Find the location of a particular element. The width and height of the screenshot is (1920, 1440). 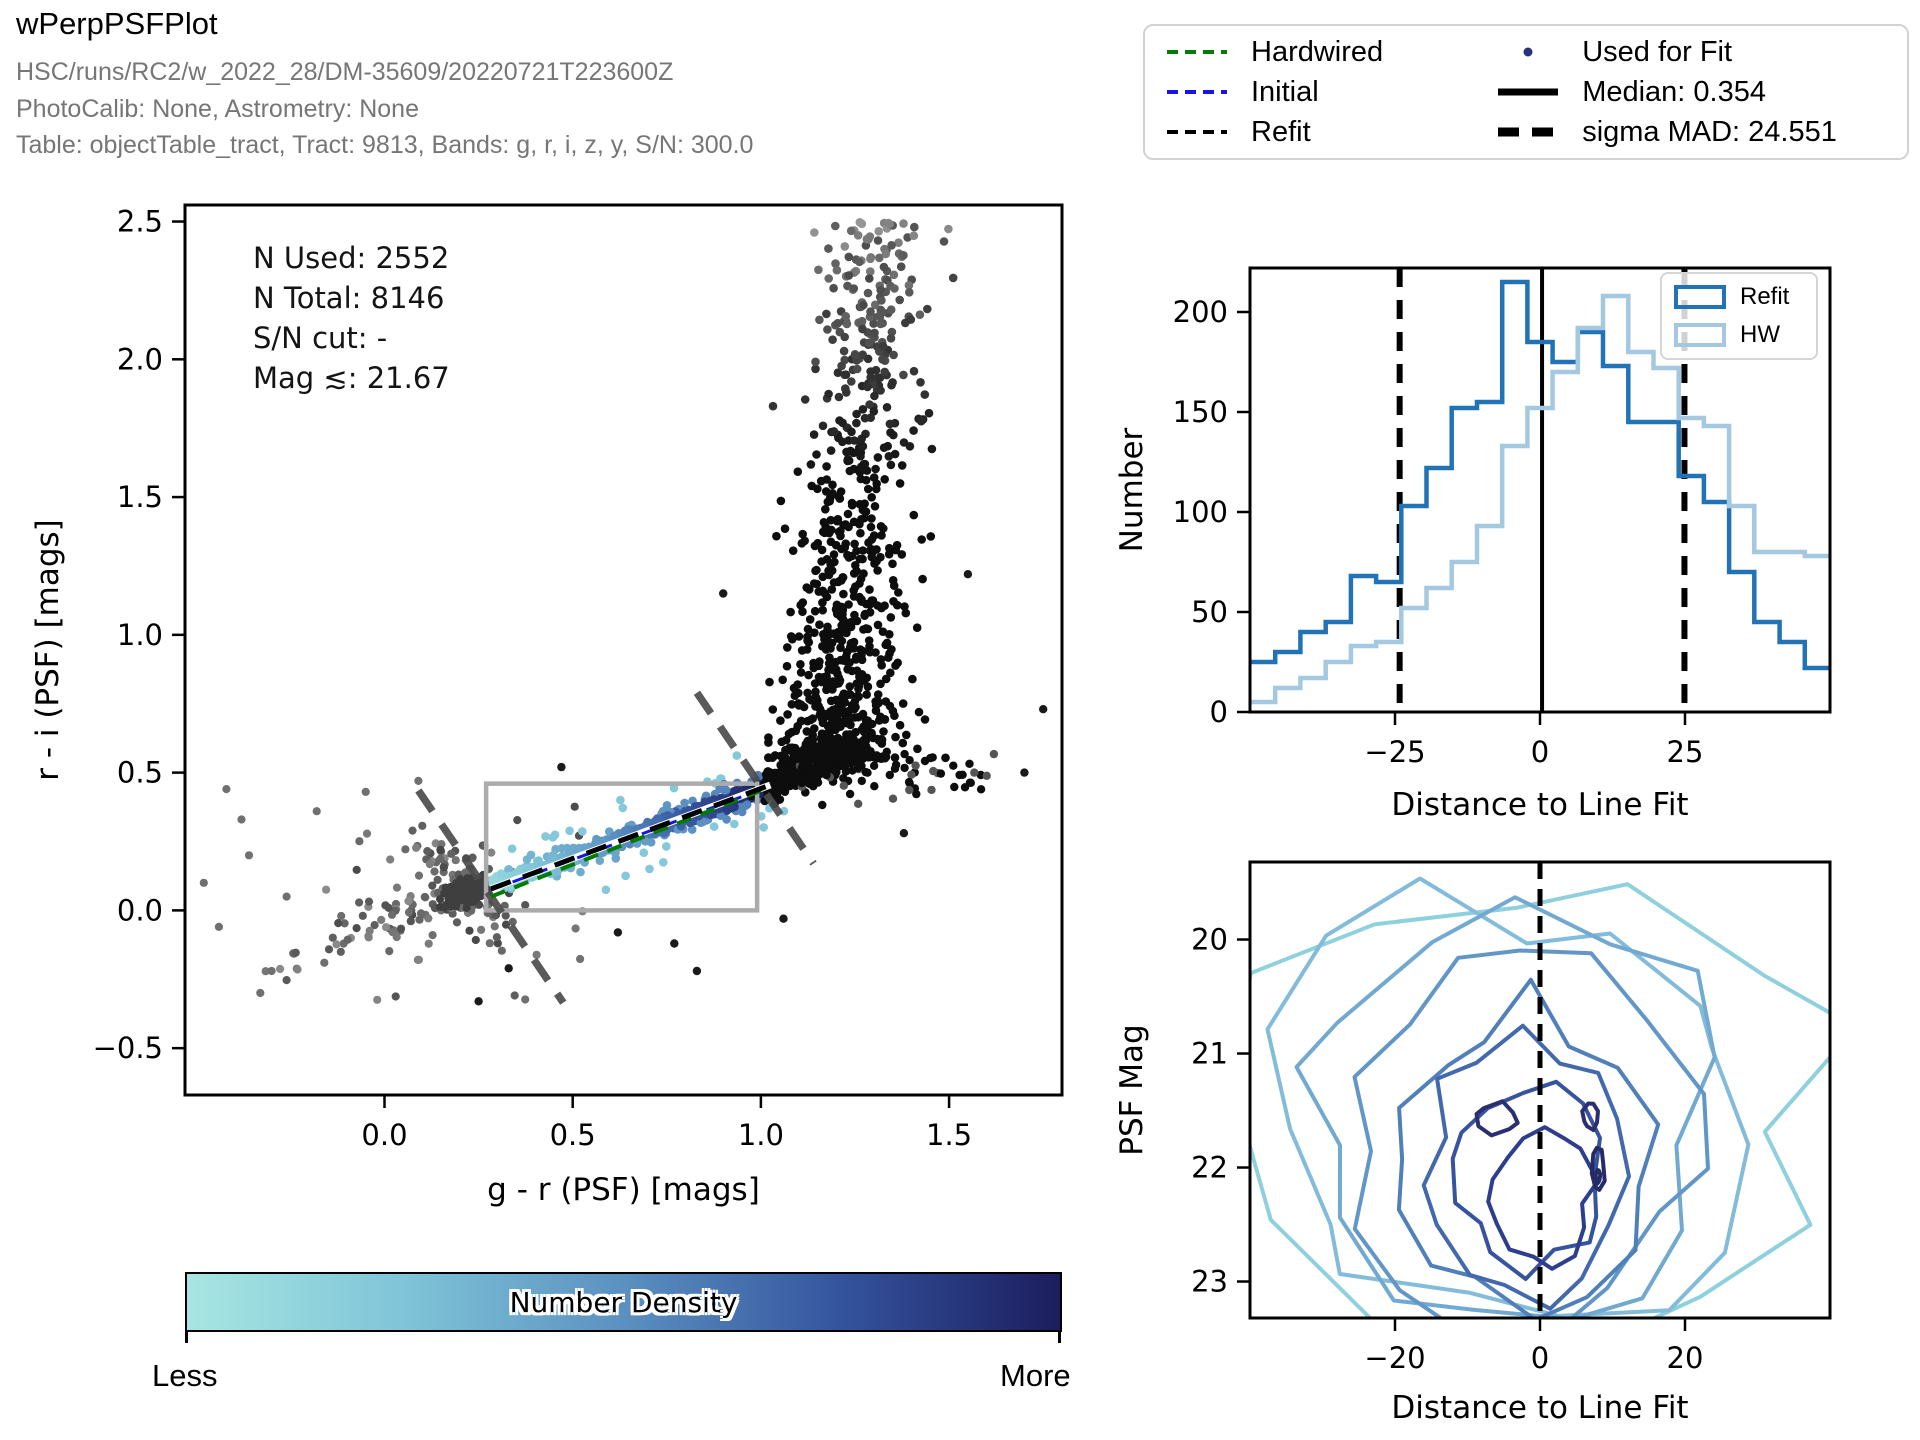

svg-text: g - r (PSF) [mags] is located at coordinates (623, 1190).